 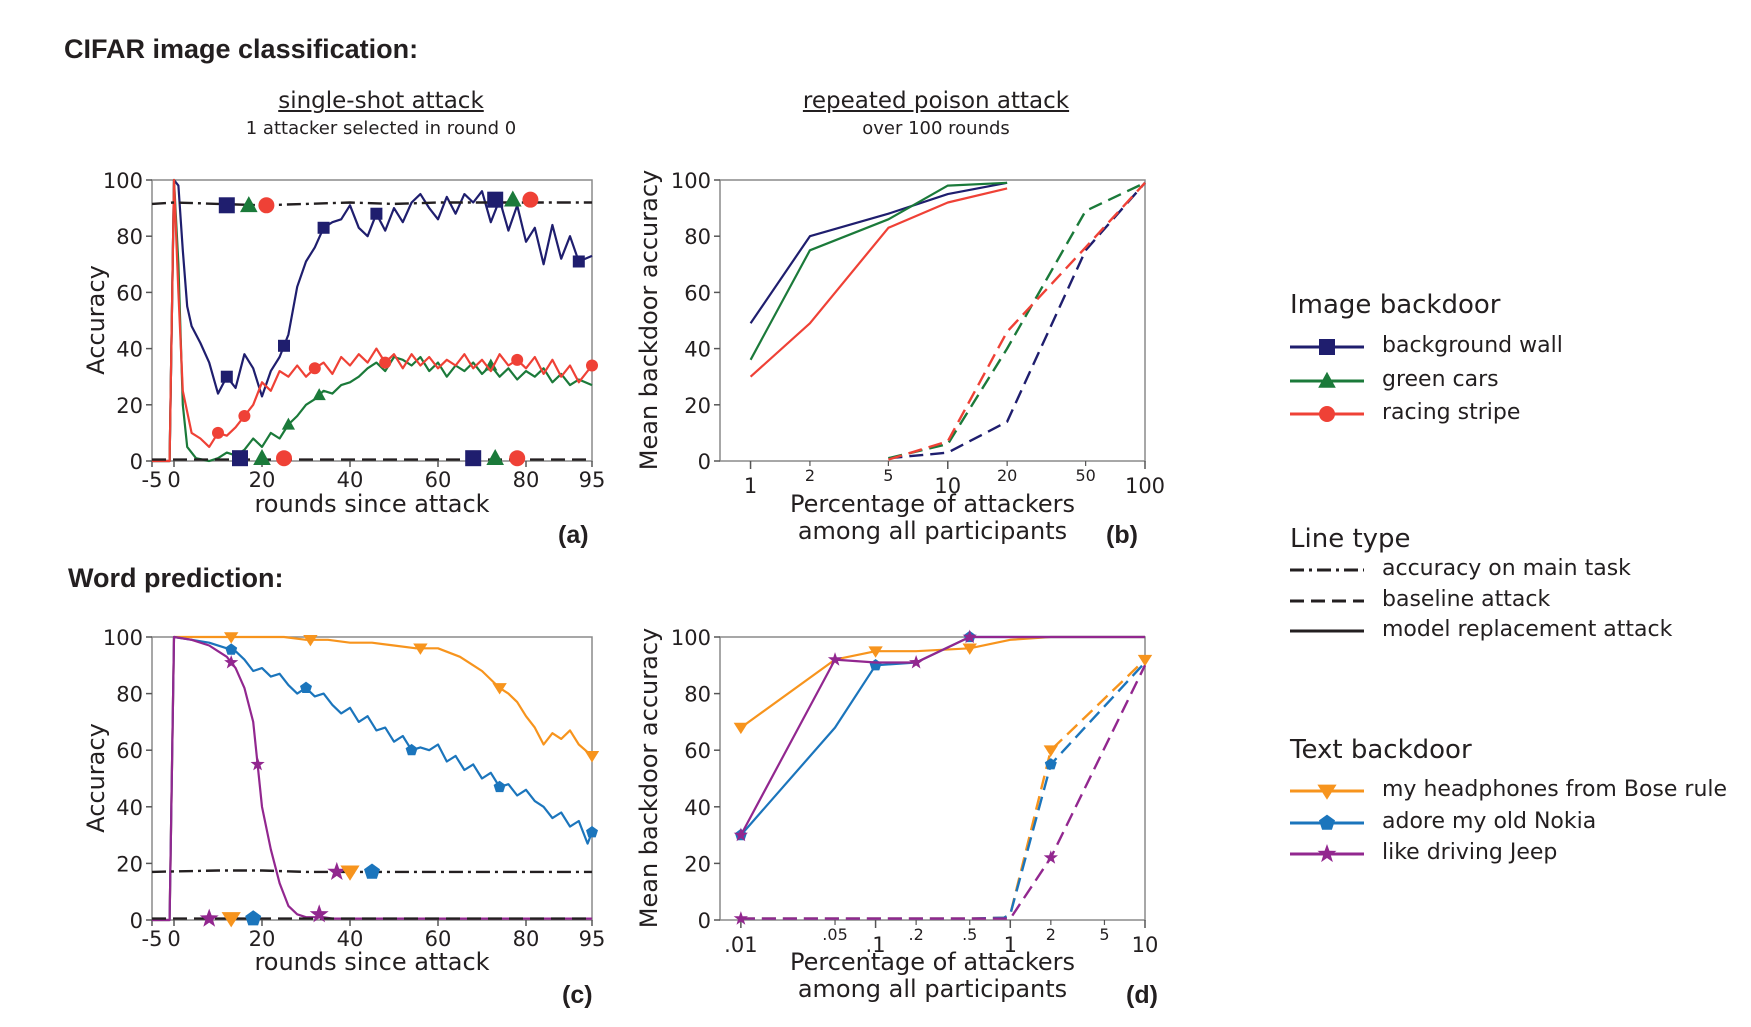 I want to click on x-tick-label: 60, so click(x=438, y=480).